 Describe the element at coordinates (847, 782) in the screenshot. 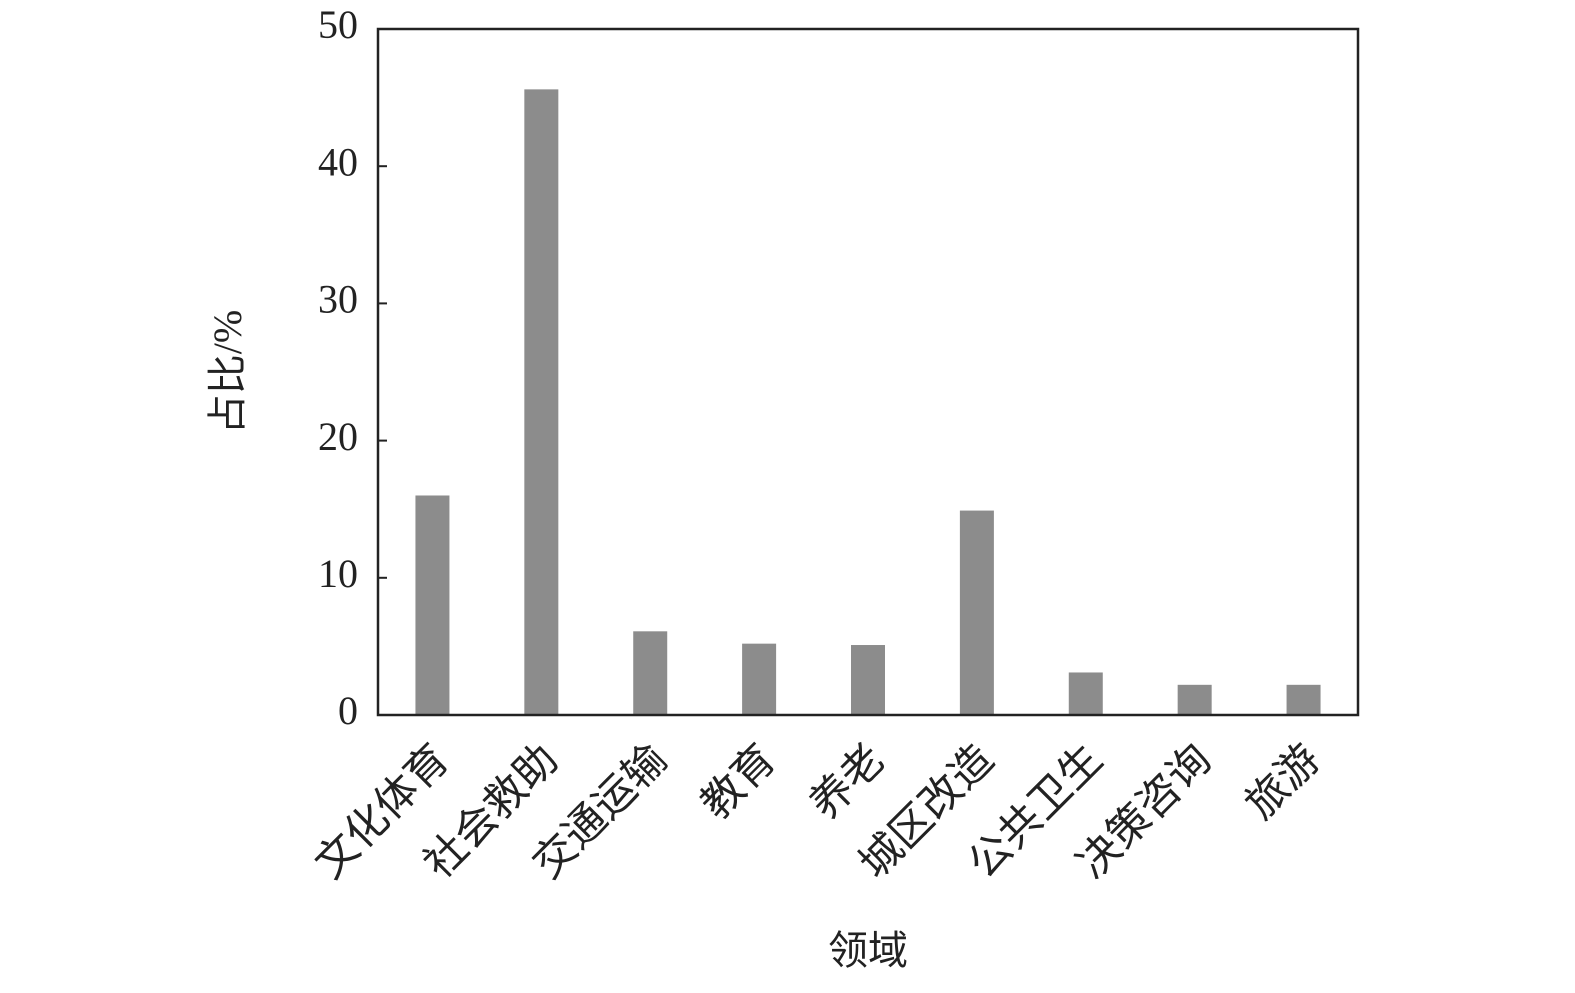

I see `x-tick-label: 养老` at that location.